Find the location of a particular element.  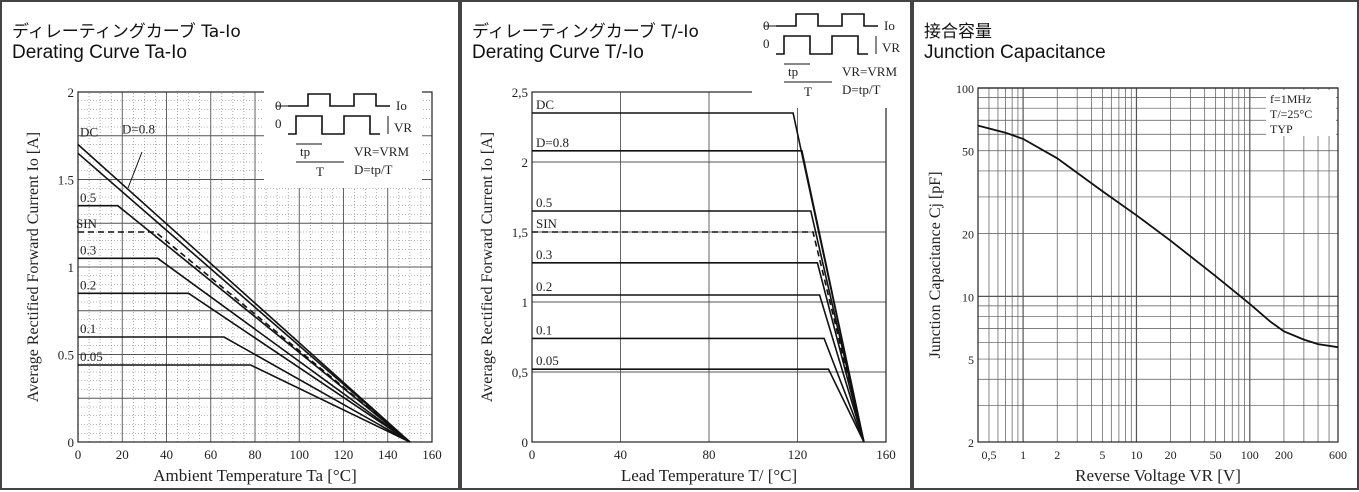

inset-io-label: Io is located at coordinates (401, 105).